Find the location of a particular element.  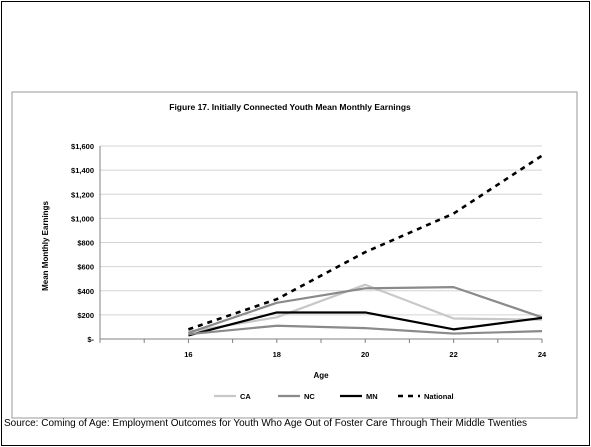

series-line-unlabeled is located at coordinates (365, 330).